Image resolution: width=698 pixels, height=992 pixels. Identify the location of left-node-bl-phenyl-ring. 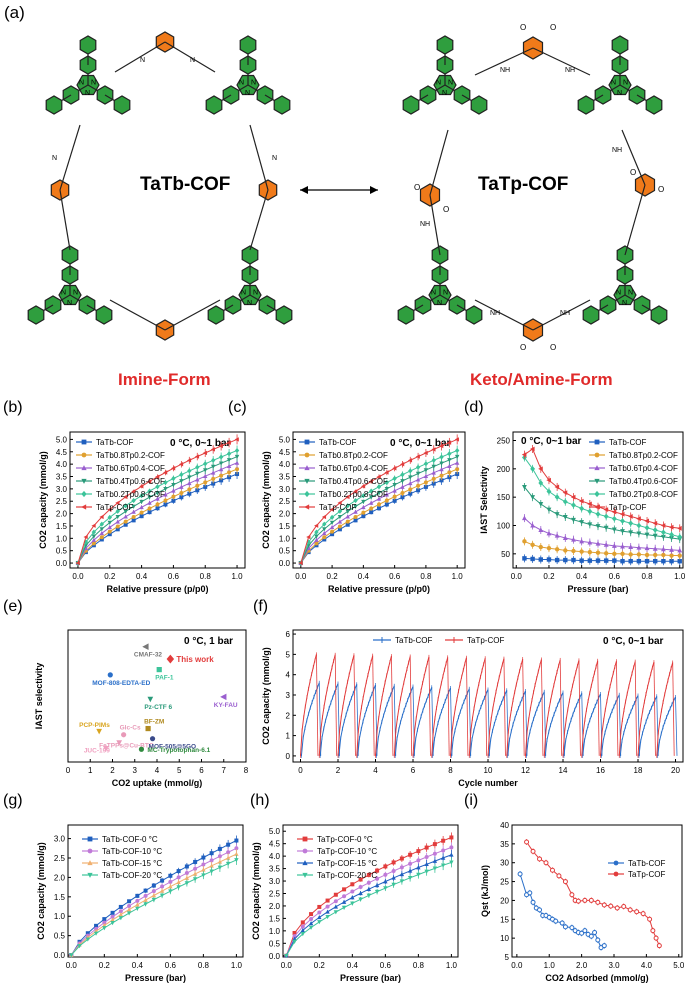
(104, 315).